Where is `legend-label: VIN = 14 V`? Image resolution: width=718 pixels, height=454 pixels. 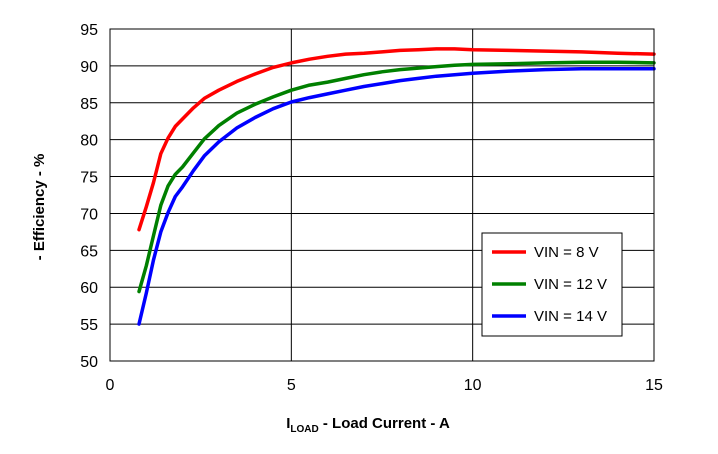 legend-label: VIN = 14 V is located at coordinates (570, 316).